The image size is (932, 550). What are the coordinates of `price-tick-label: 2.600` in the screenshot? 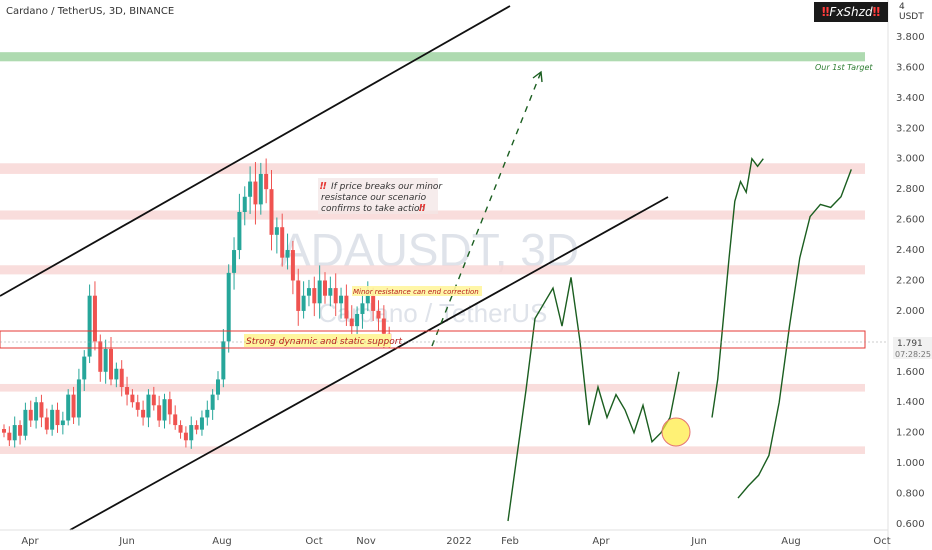 It's located at (910, 220).